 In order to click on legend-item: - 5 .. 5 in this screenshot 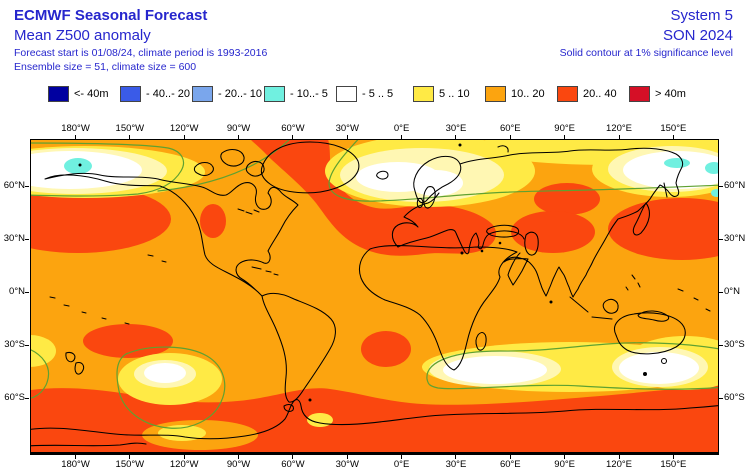, I will do `click(364, 94)`.